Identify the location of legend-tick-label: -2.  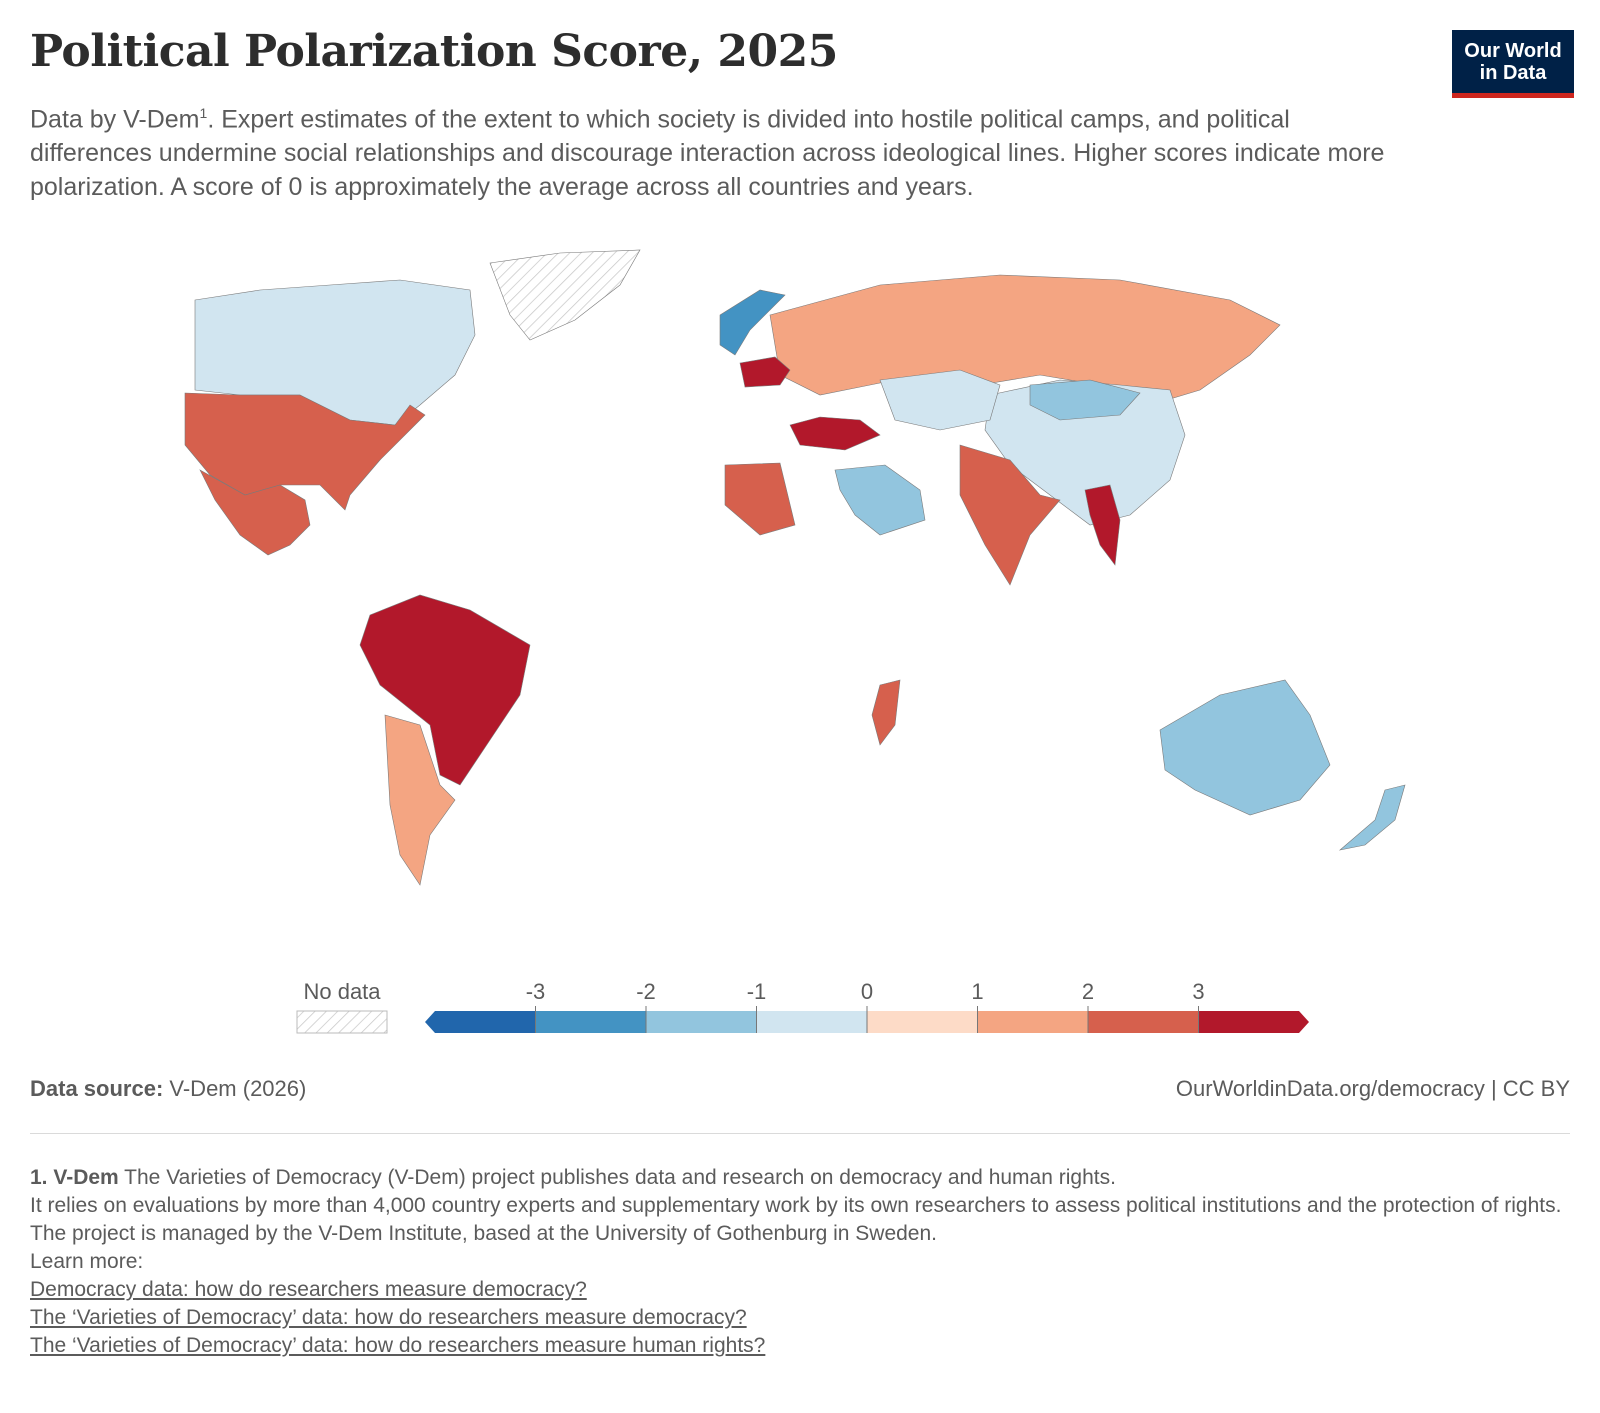
(646, 991).